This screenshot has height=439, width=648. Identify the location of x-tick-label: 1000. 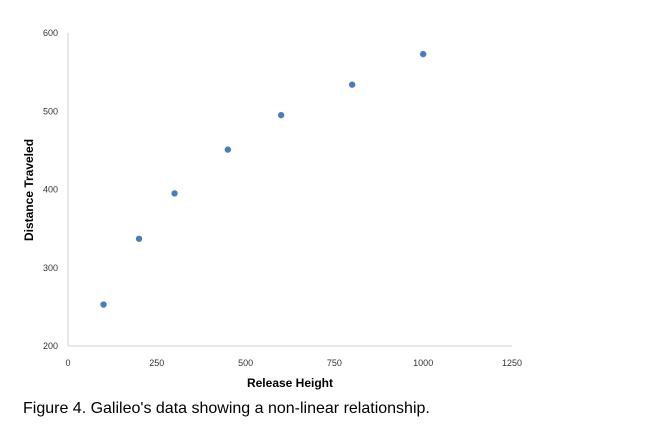
(423, 363).